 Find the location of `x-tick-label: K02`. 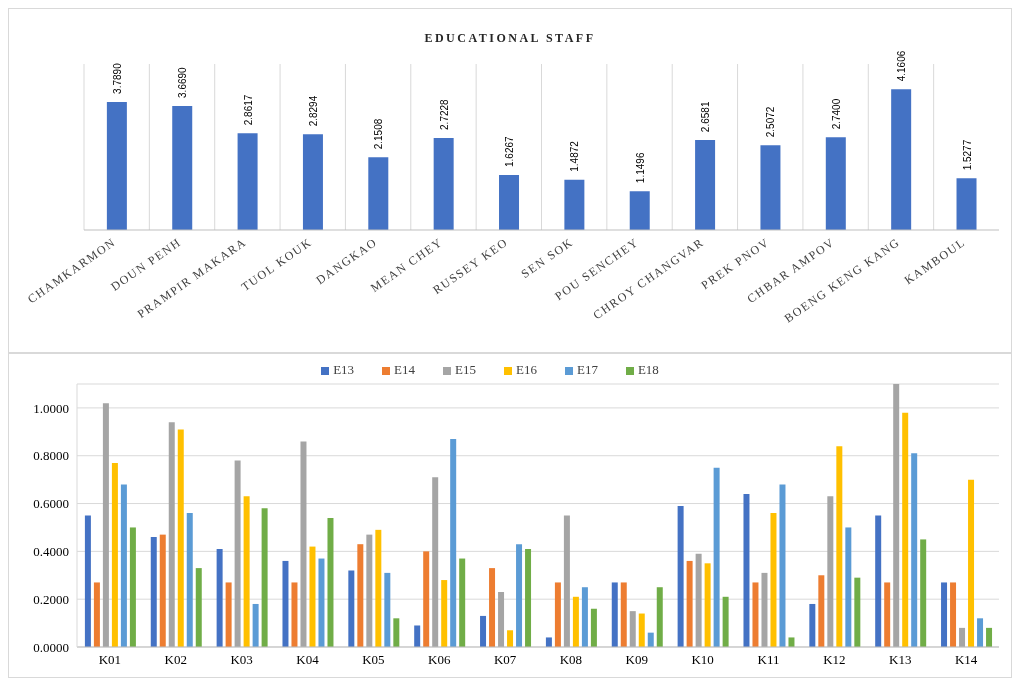

x-tick-label: K02 is located at coordinates (175, 660).